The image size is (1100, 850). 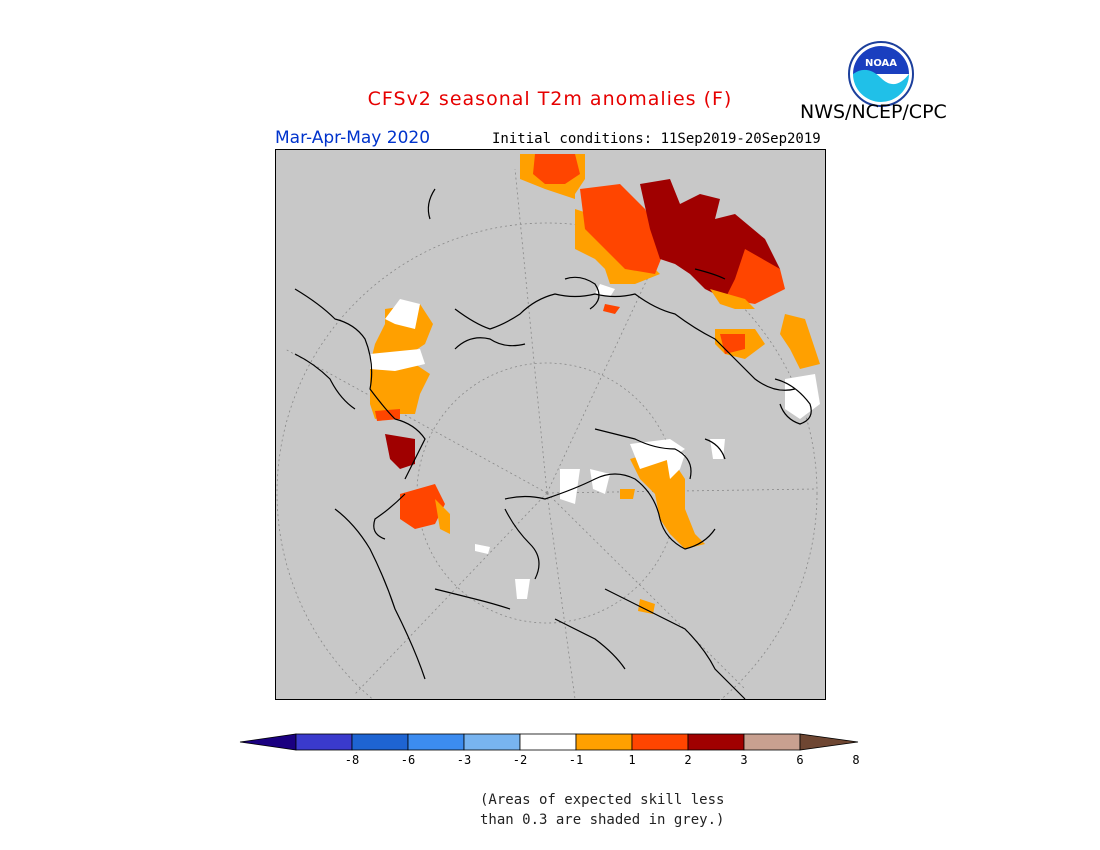 What do you see at coordinates (743, 760) in the screenshot?
I see `legend-label-7: 3` at bounding box center [743, 760].